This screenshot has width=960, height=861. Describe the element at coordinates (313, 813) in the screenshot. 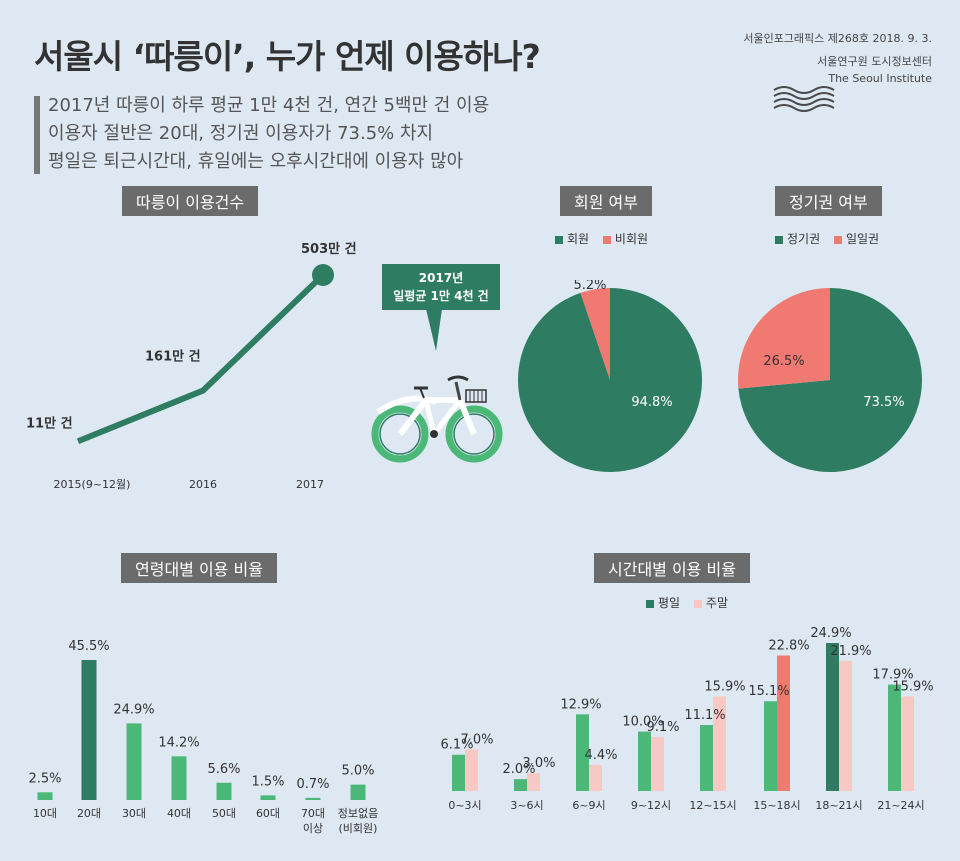

I see `age-category-label: 70대` at that location.